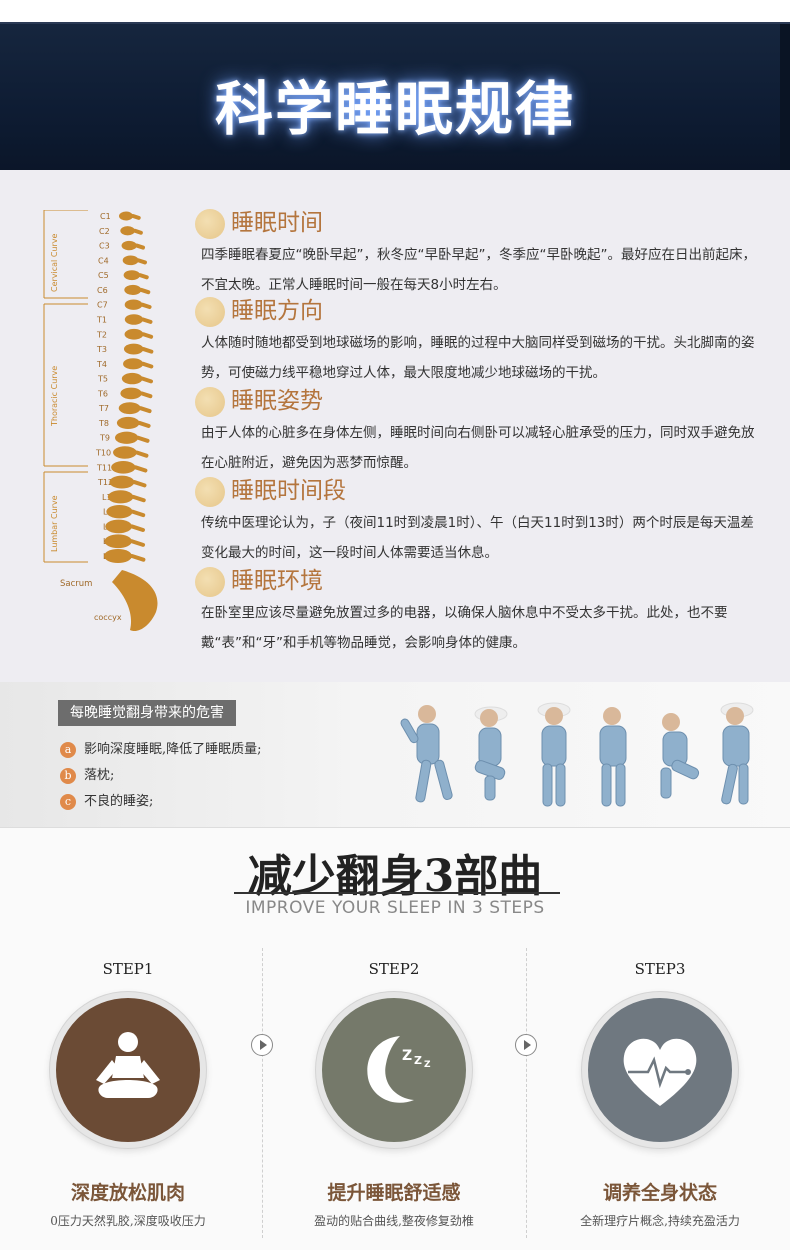 The width and height of the screenshot is (790, 1250). I want to click on vertebra-label: T5, so click(102, 379).